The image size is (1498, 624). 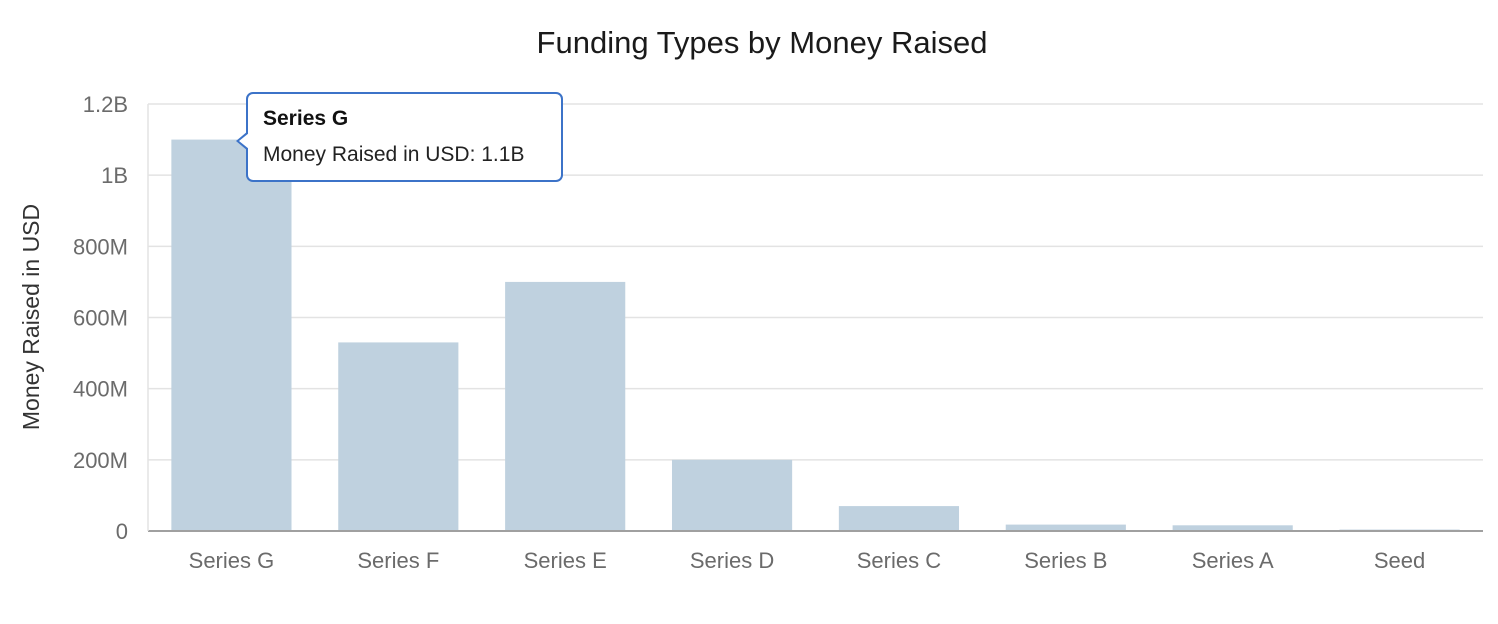 What do you see at coordinates (732, 495) in the screenshot?
I see `bar-series-d` at bounding box center [732, 495].